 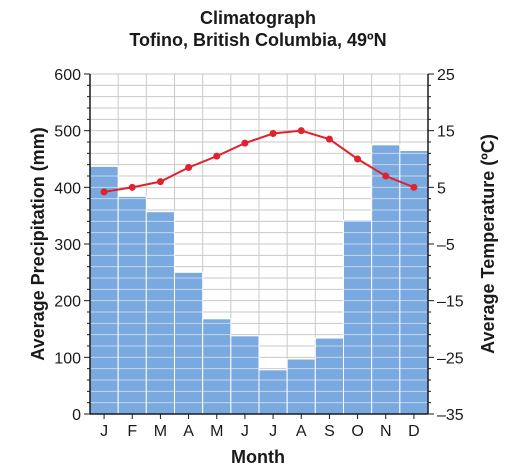 What do you see at coordinates (38, 243) in the screenshot?
I see `left-axis-label: Average Precipitation (mm)` at bounding box center [38, 243].